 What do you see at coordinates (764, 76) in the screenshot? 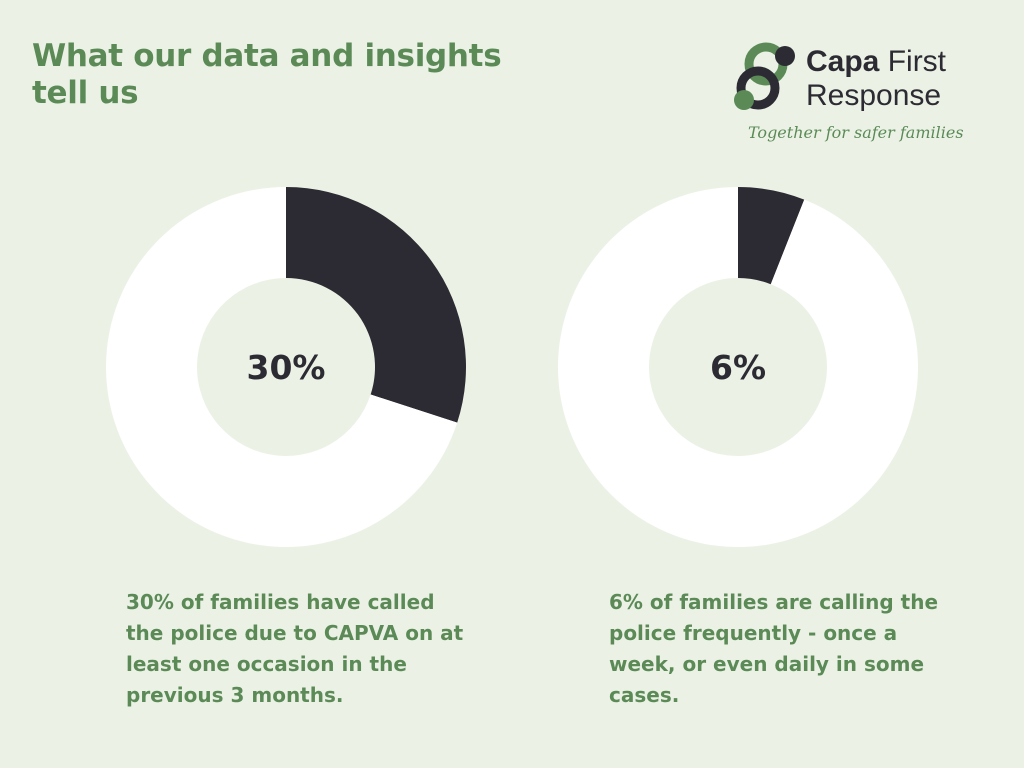
I see `capa-logo-mark-icon` at bounding box center [764, 76].